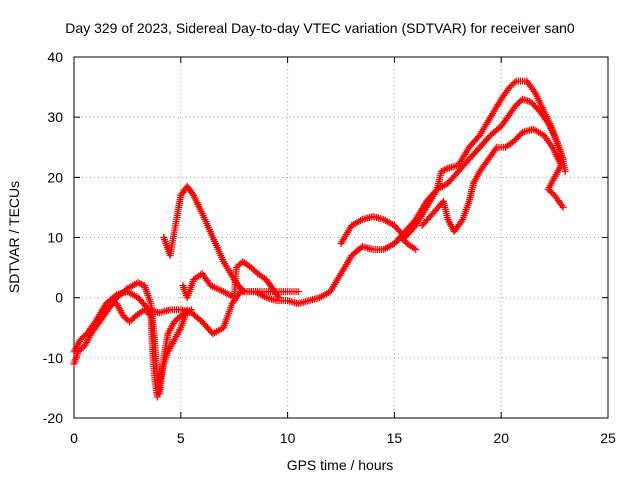 This screenshot has height=480, width=640. I want to click on x-tick-label: 5, so click(181, 438).